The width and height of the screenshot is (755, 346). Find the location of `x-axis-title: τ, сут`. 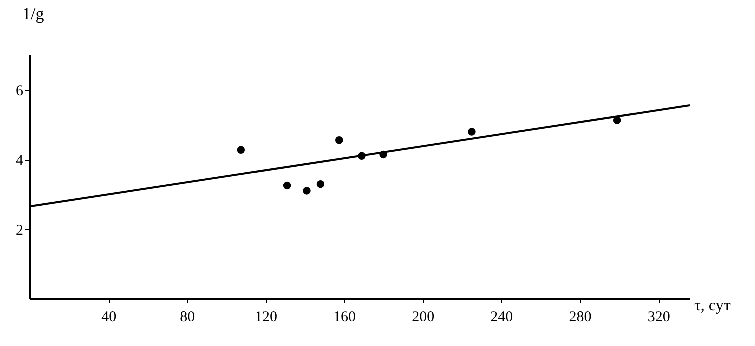

x-axis-title: τ, сут is located at coordinates (712, 306).